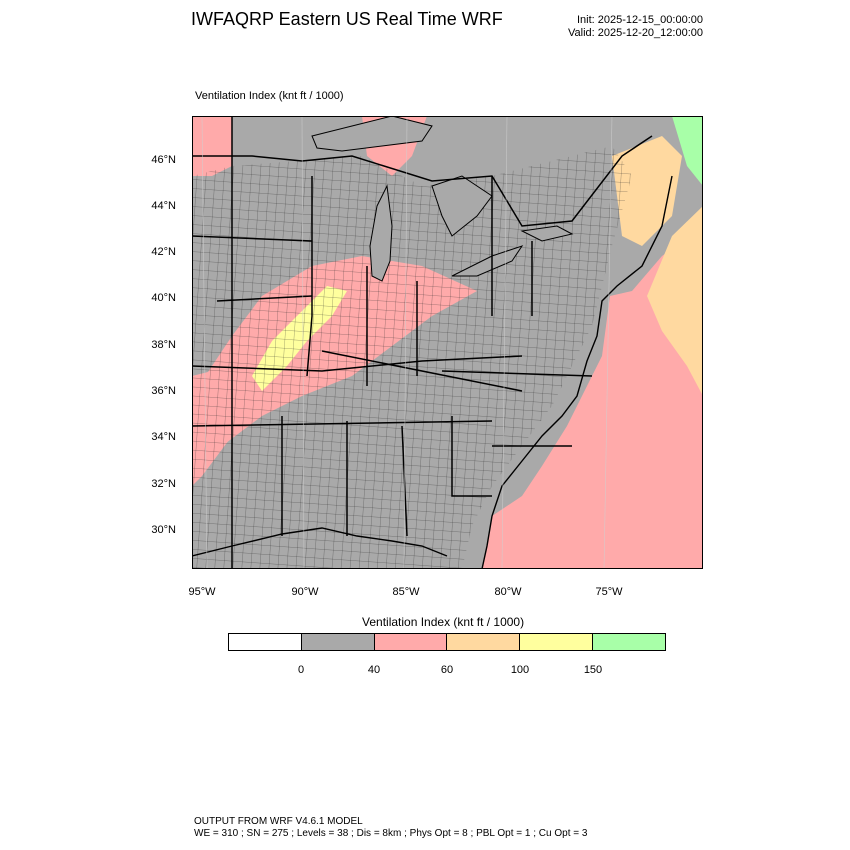 The height and width of the screenshot is (850, 850). What do you see at coordinates (347, 19) in the screenshot?
I see `main-title: IWFAQRP Eastern US Real Time WRF` at bounding box center [347, 19].